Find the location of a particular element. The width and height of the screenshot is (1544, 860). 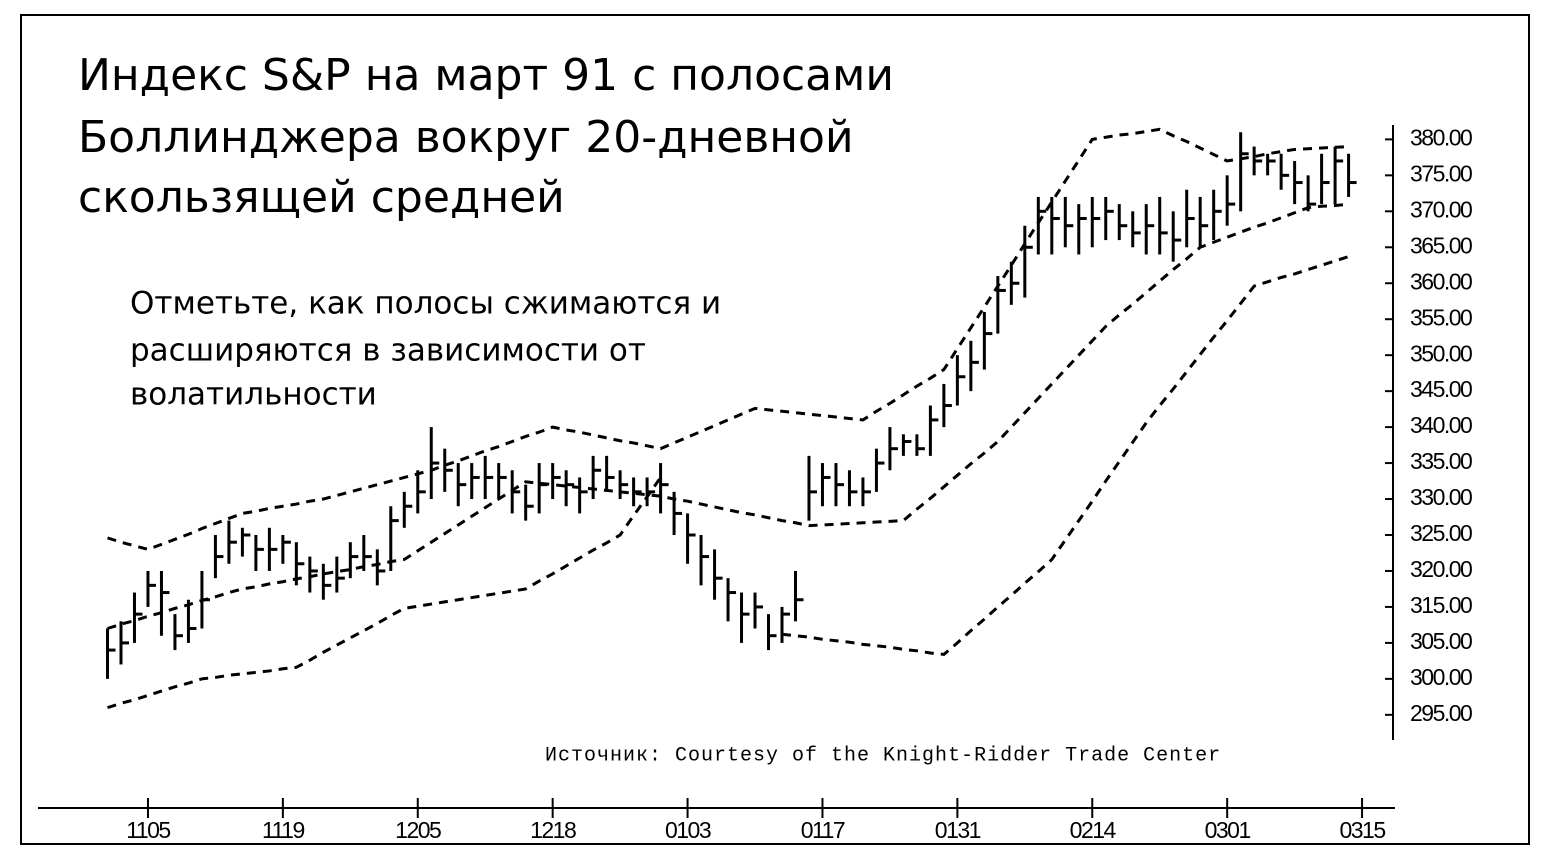

x-tick-label: 0315 is located at coordinates (1362, 830).